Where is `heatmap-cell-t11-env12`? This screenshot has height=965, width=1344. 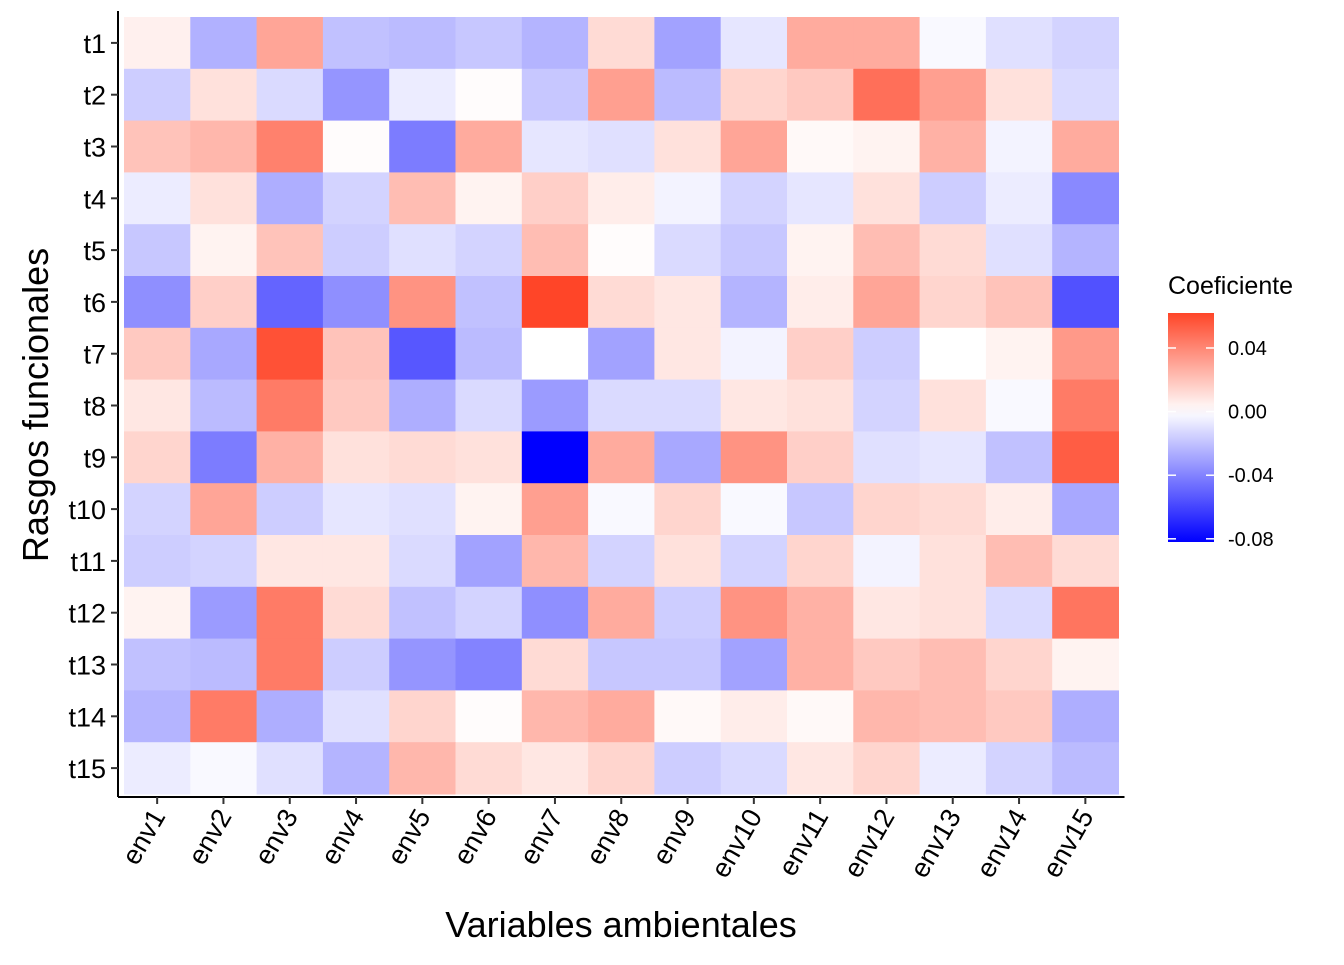
heatmap-cell-t11-env12 is located at coordinates (887, 561).